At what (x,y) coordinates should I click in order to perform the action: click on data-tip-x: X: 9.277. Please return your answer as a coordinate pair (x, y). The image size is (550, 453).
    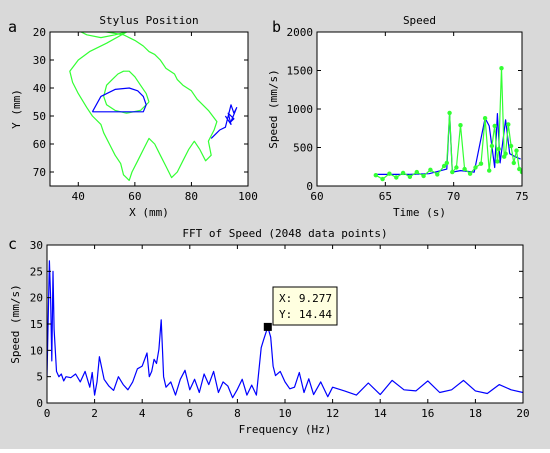
    Looking at the image, I should click on (305, 298).